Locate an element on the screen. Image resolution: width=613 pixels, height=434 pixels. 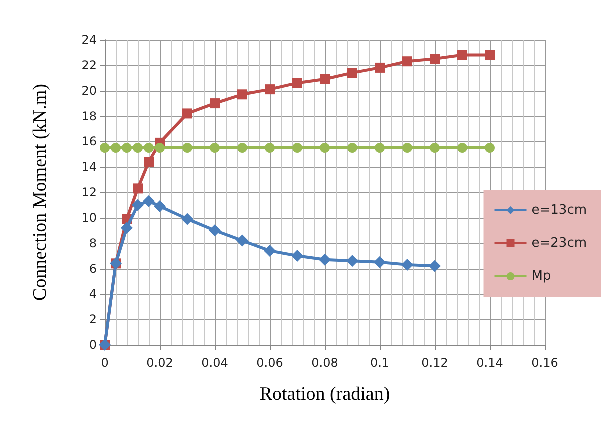
y-axis-title: Connection Moment (kN.m) is located at coordinates (40, 192).